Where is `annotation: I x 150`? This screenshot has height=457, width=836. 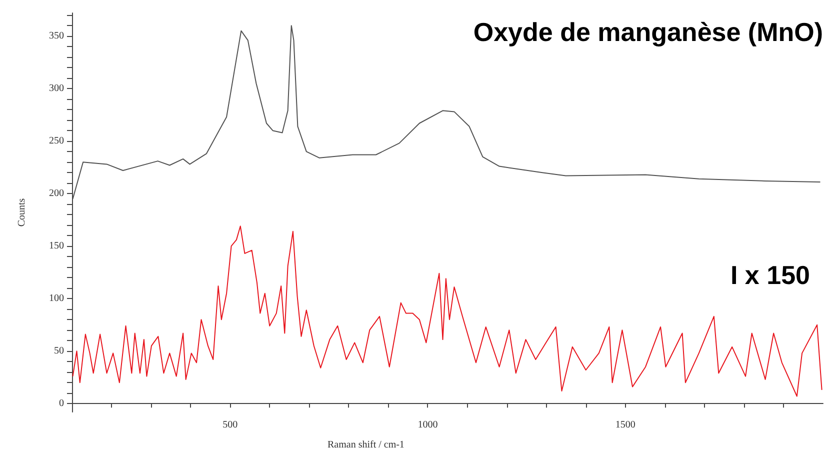
annotation: I x 150 is located at coordinates (770, 275).